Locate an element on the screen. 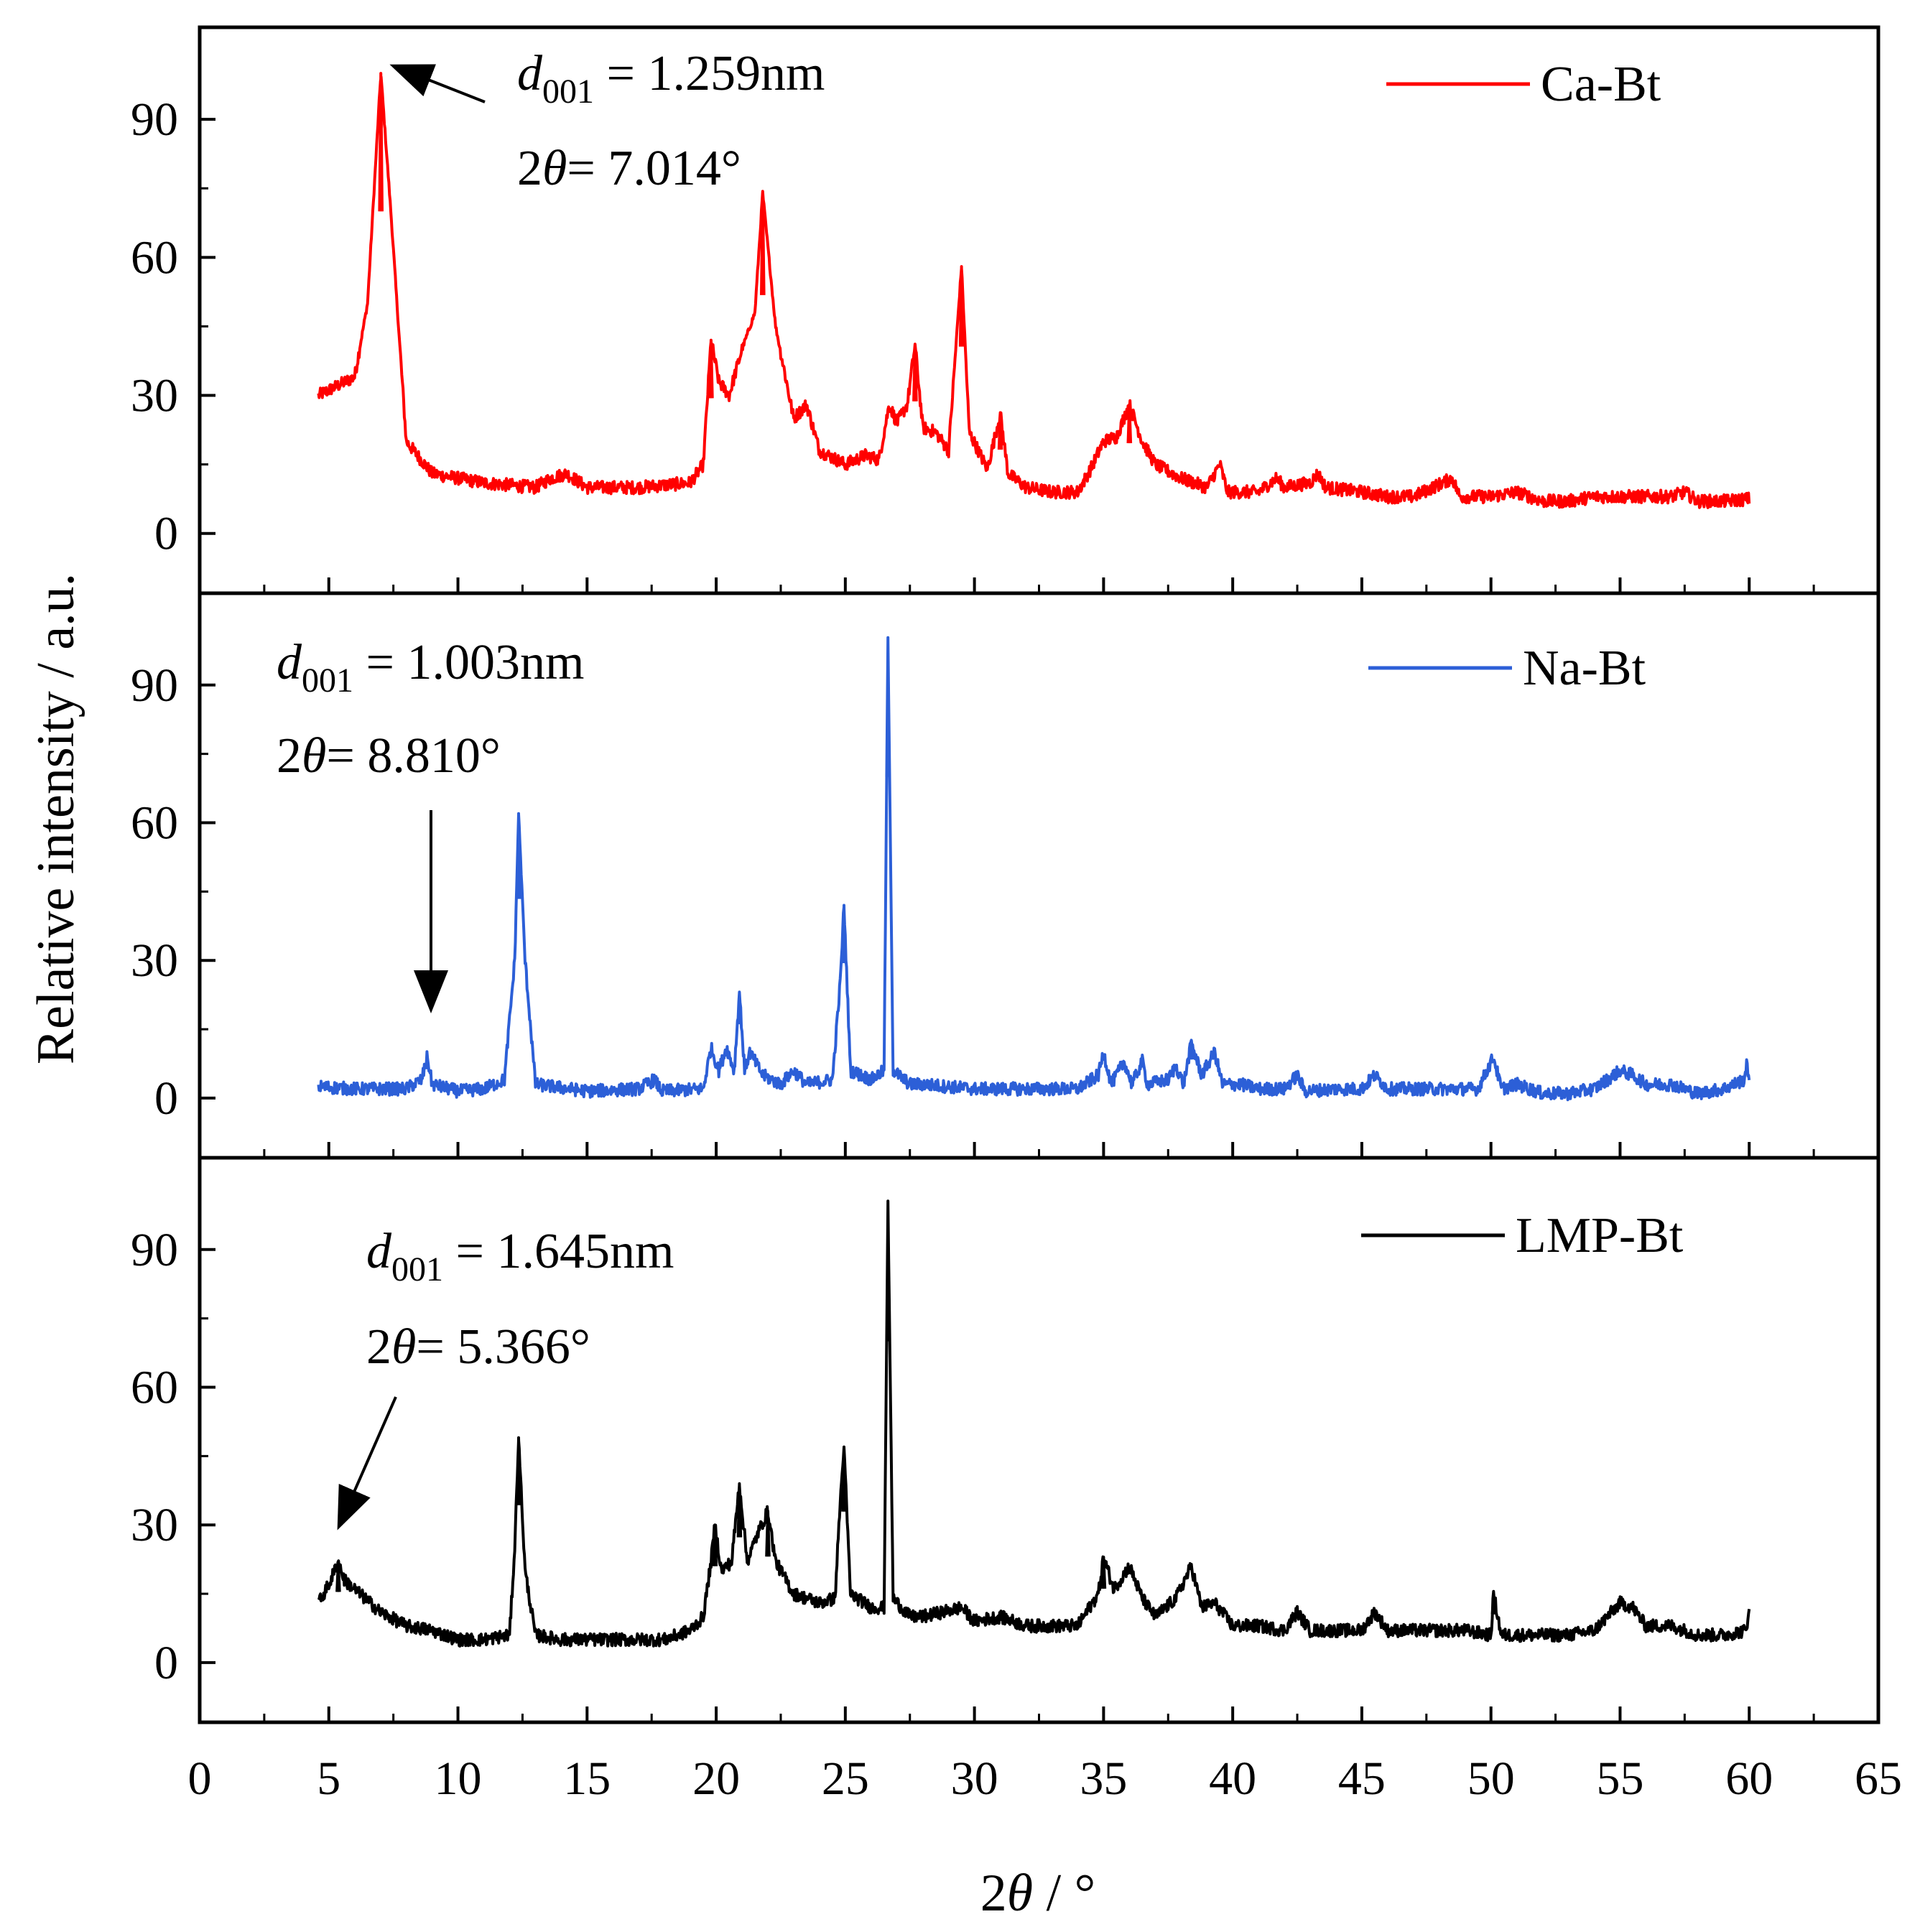  x-tick-label: 30 is located at coordinates (974, 1778).